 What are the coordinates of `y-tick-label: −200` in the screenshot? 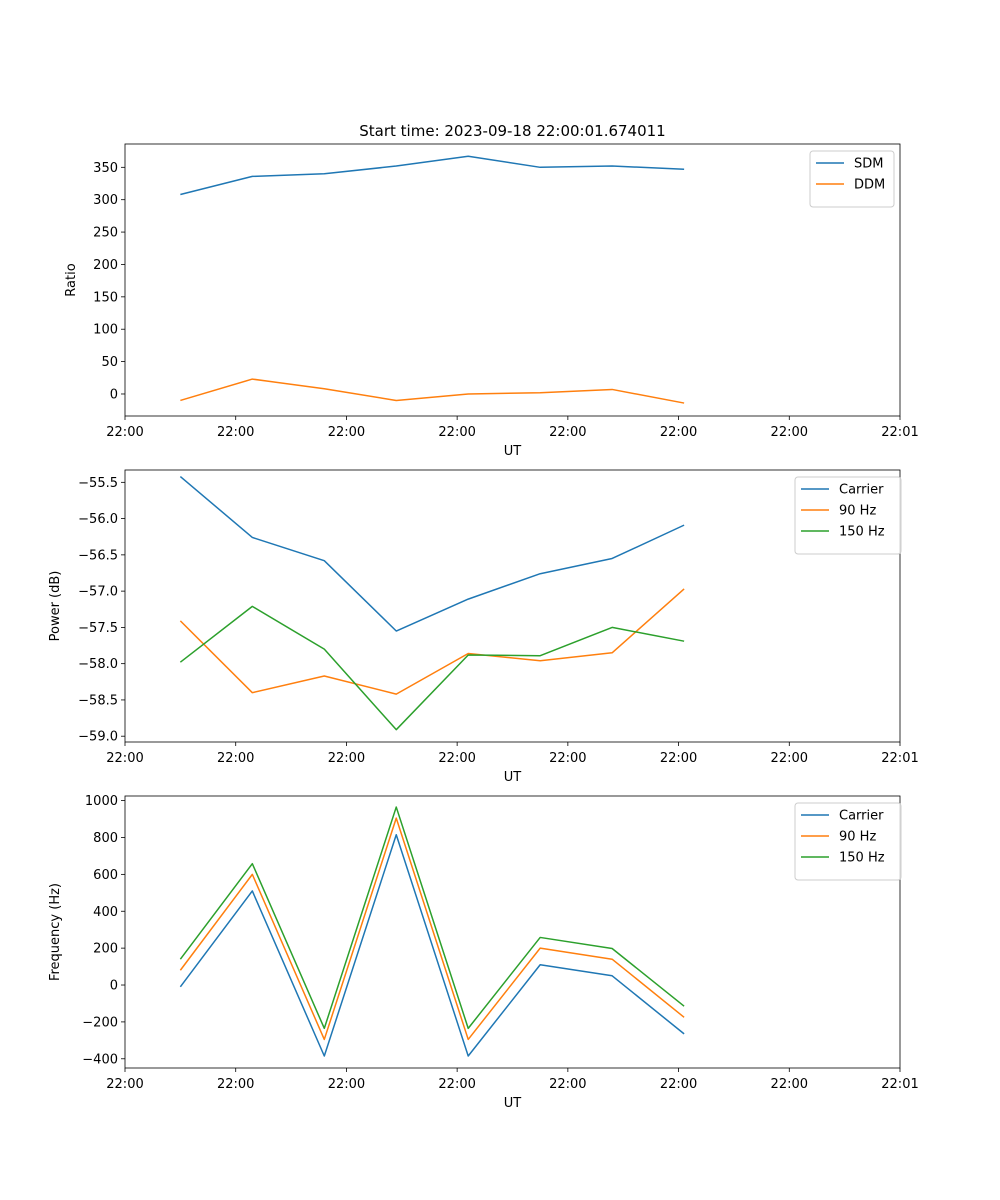 It's located at (100, 1022).